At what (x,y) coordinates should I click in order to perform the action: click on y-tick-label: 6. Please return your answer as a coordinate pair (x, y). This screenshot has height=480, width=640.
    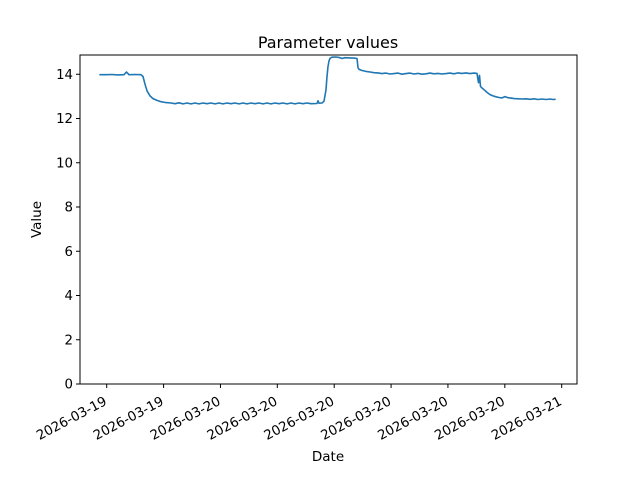
    Looking at the image, I should click on (69, 252).